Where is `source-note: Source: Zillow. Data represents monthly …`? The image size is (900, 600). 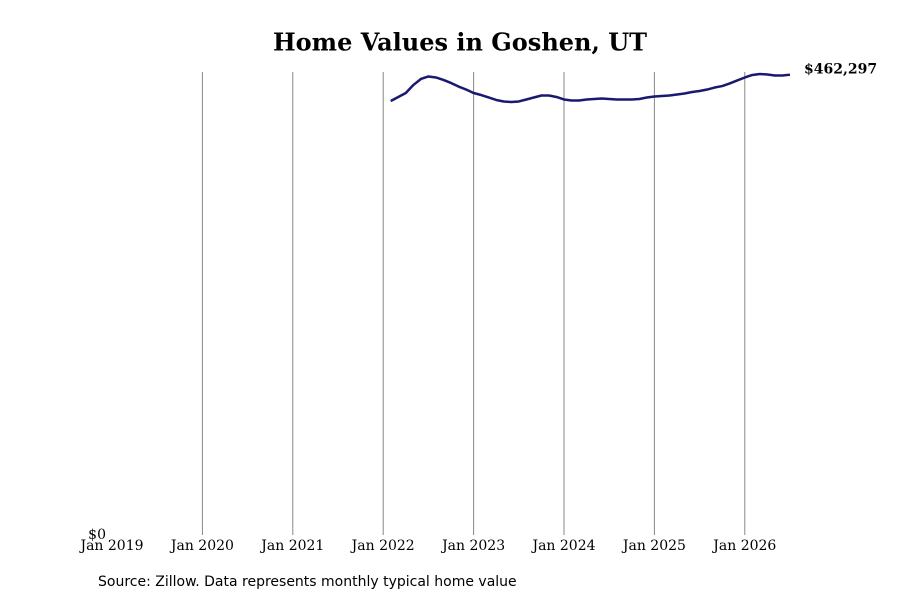
source-note: Source: Zillow. Data represents monthly … is located at coordinates (307, 582).